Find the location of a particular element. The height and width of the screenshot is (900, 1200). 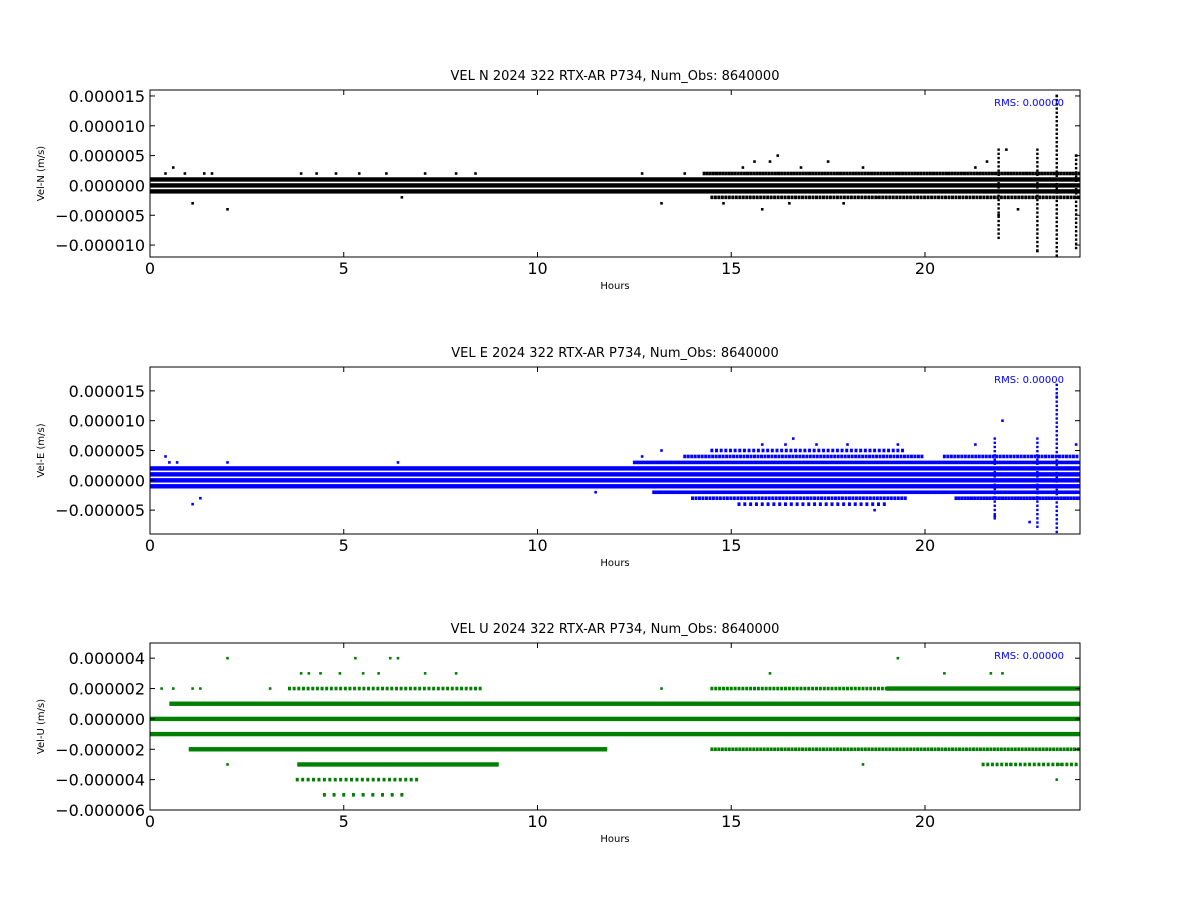

x-tick-label: 0 is located at coordinates (150, 821).